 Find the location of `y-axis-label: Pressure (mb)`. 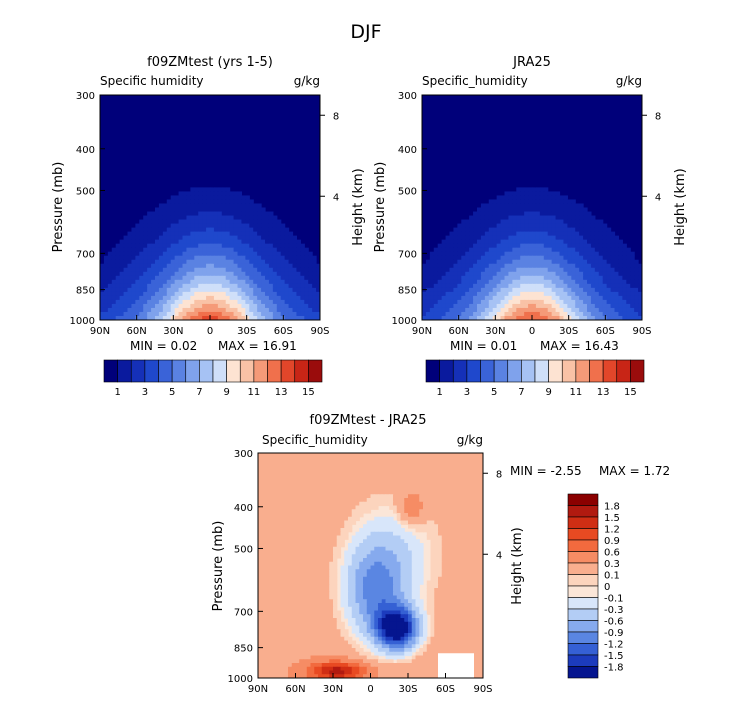

y-axis-label: Pressure (mb) is located at coordinates (58, 207).